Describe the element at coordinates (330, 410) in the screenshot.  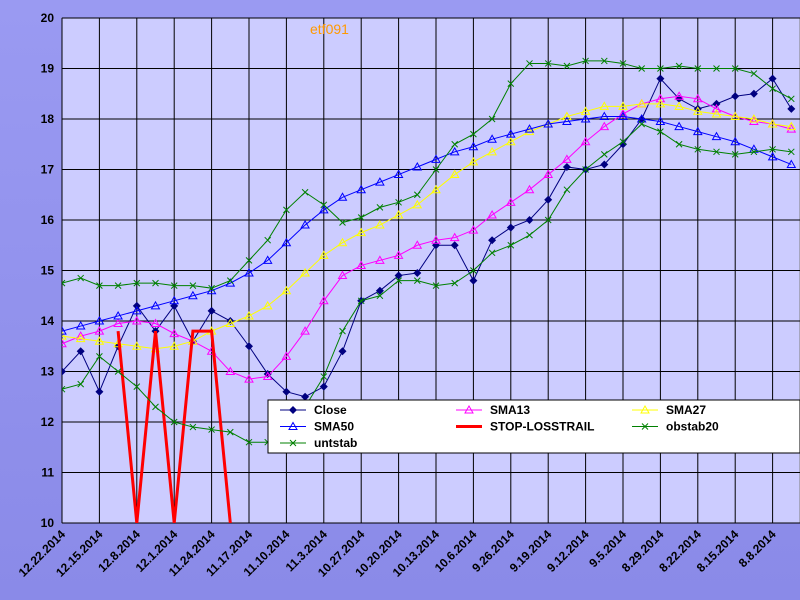
I see `legend-label: Close` at that location.